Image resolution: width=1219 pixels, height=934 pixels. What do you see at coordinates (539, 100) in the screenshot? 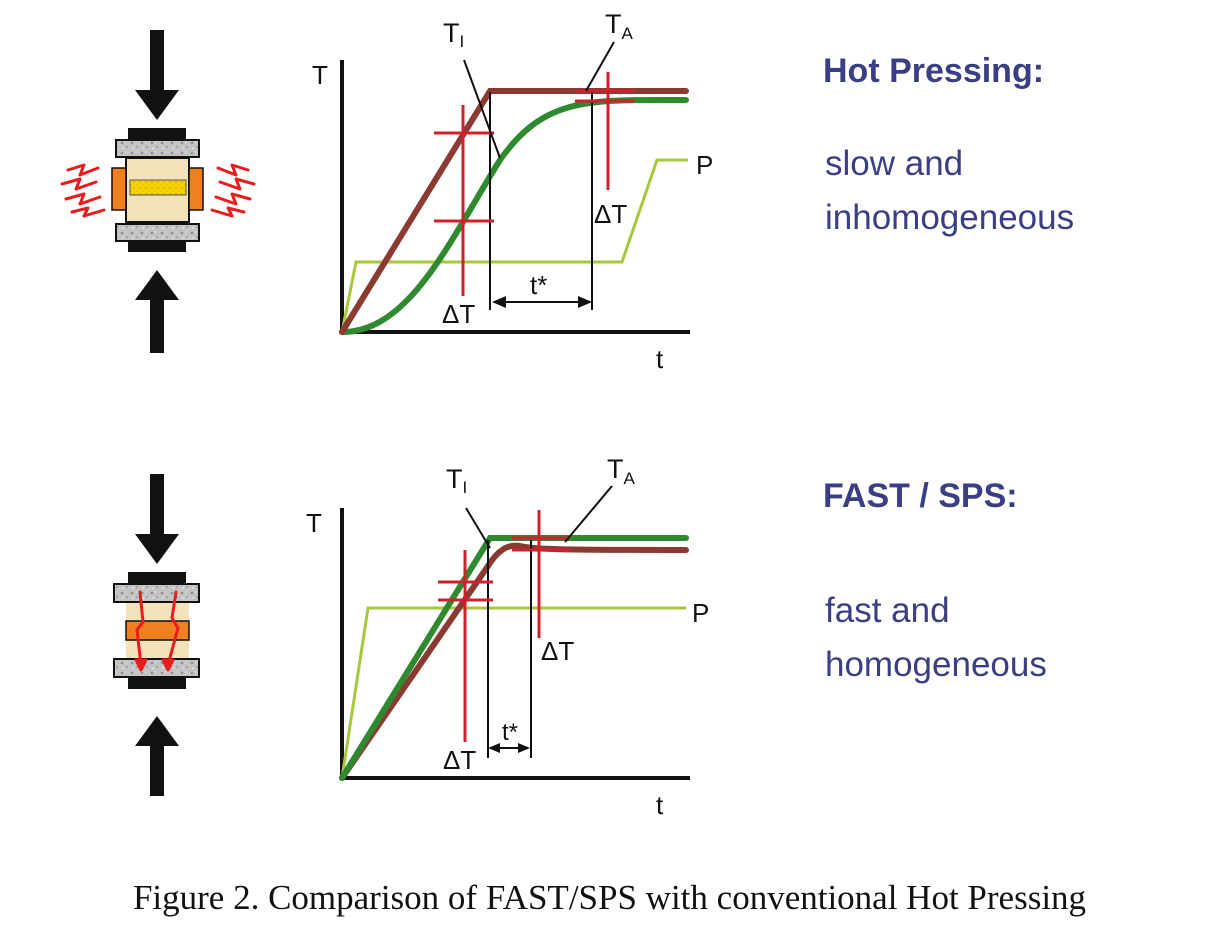
I see `hp-label-leaders` at bounding box center [539, 100].